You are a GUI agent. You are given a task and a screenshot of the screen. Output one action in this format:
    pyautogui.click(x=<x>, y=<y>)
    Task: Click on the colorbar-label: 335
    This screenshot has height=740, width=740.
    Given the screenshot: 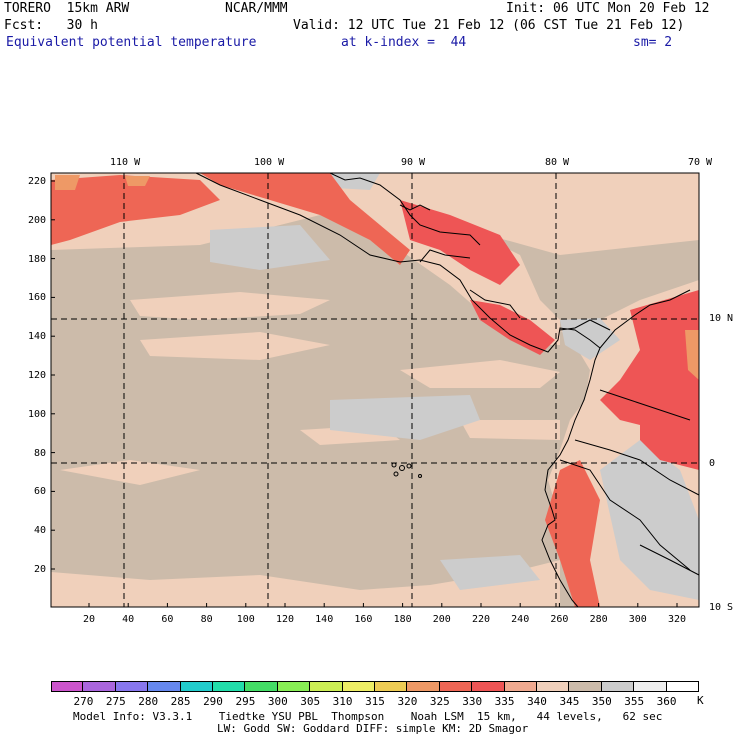 What is the action you would take?
    pyautogui.click(x=504, y=701)
    